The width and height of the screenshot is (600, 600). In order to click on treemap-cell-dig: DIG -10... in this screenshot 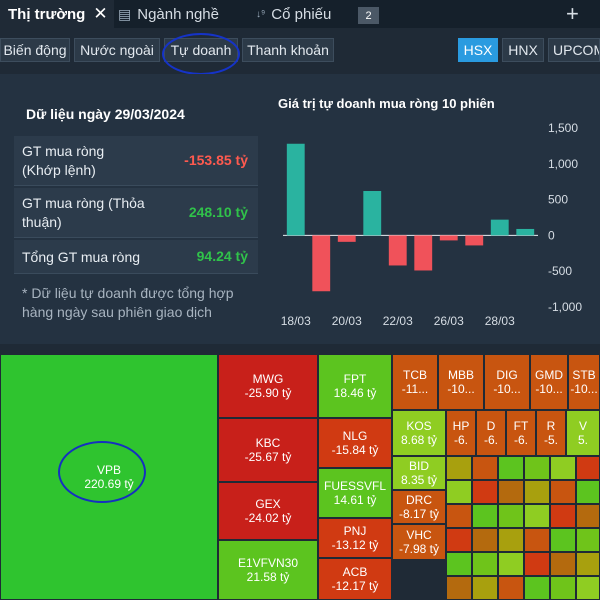, I will do `click(507, 382)`.